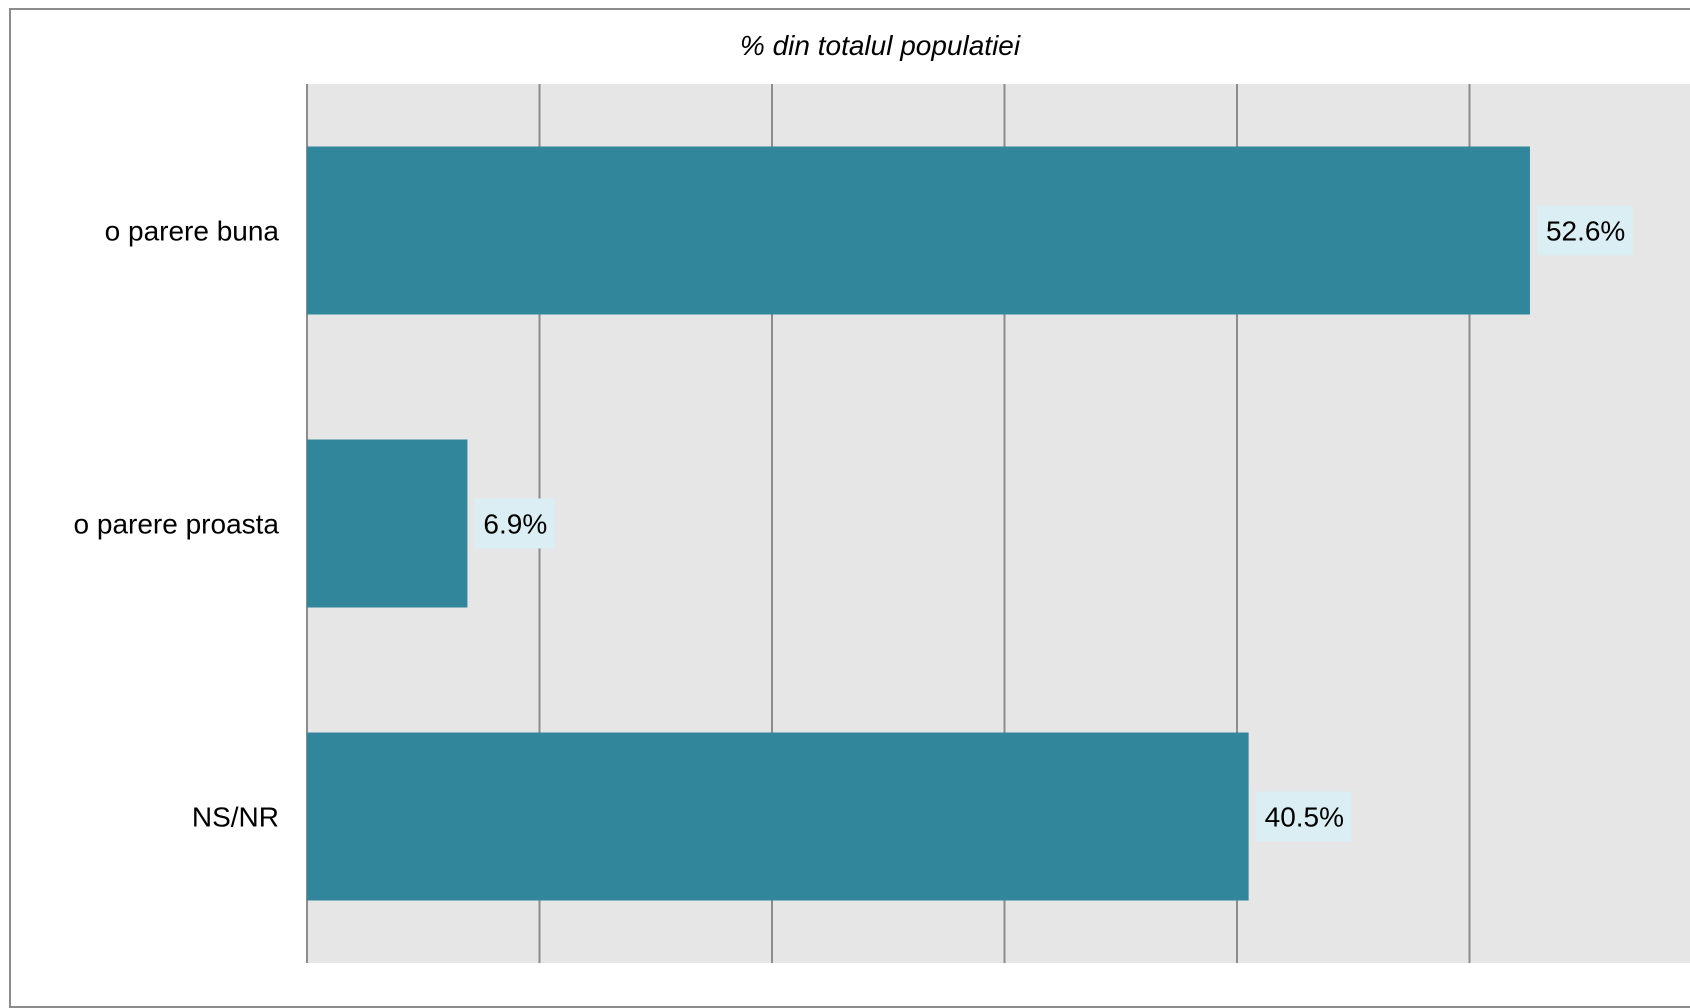  I want to click on category-label: o parere proasta, so click(177, 524).